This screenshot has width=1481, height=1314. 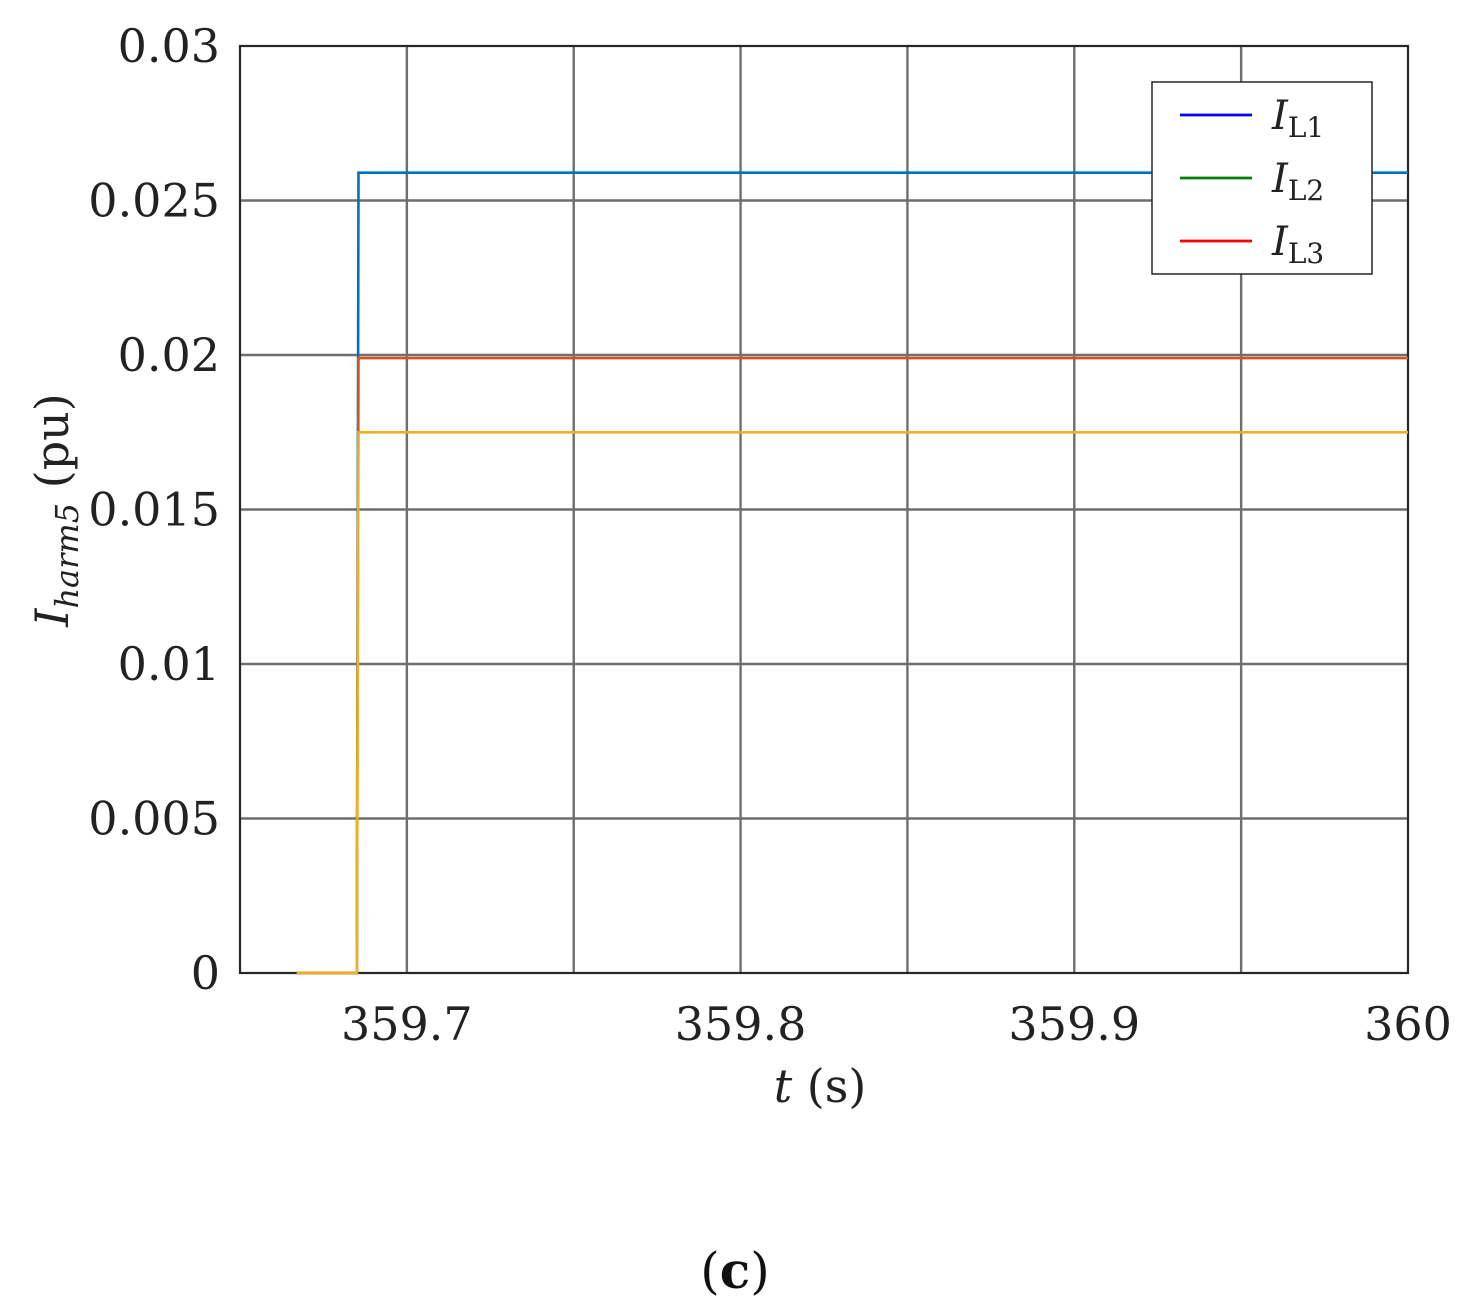 What do you see at coordinates (67, 556) in the screenshot?
I see `y-axis-label-sub: harm5` at bounding box center [67, 556].